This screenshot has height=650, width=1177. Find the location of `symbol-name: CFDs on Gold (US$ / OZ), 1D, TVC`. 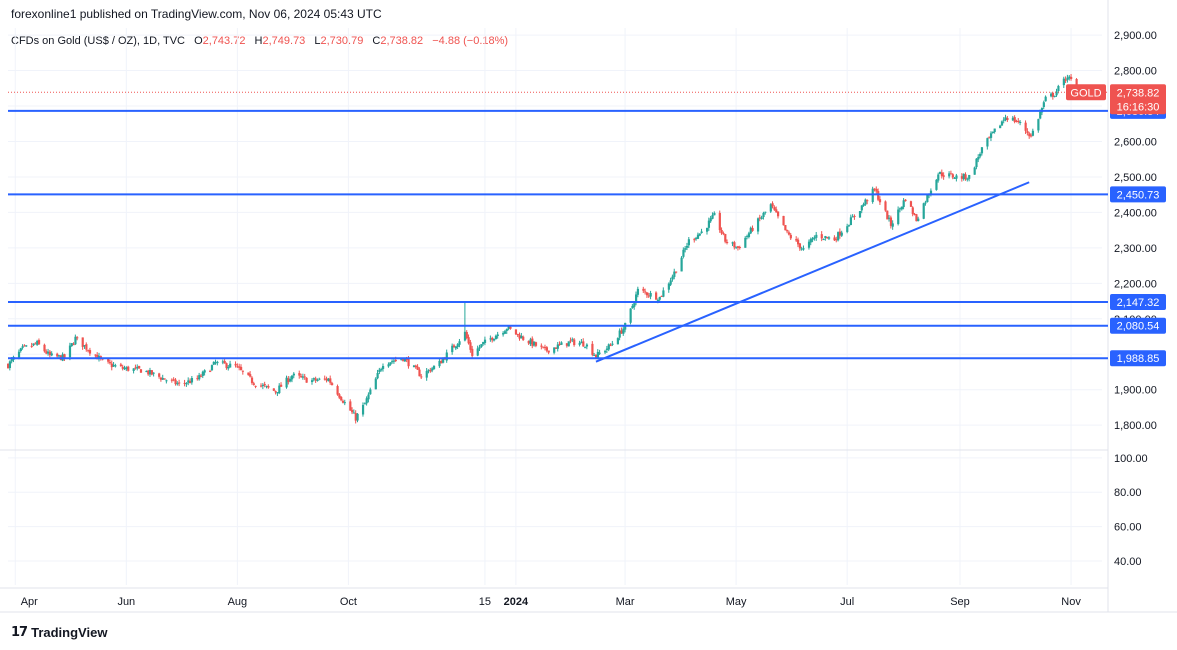

symbol-name: CFDs on Gold (US$ / OZ), 1D, TVC is located at coordinates (98, 41).